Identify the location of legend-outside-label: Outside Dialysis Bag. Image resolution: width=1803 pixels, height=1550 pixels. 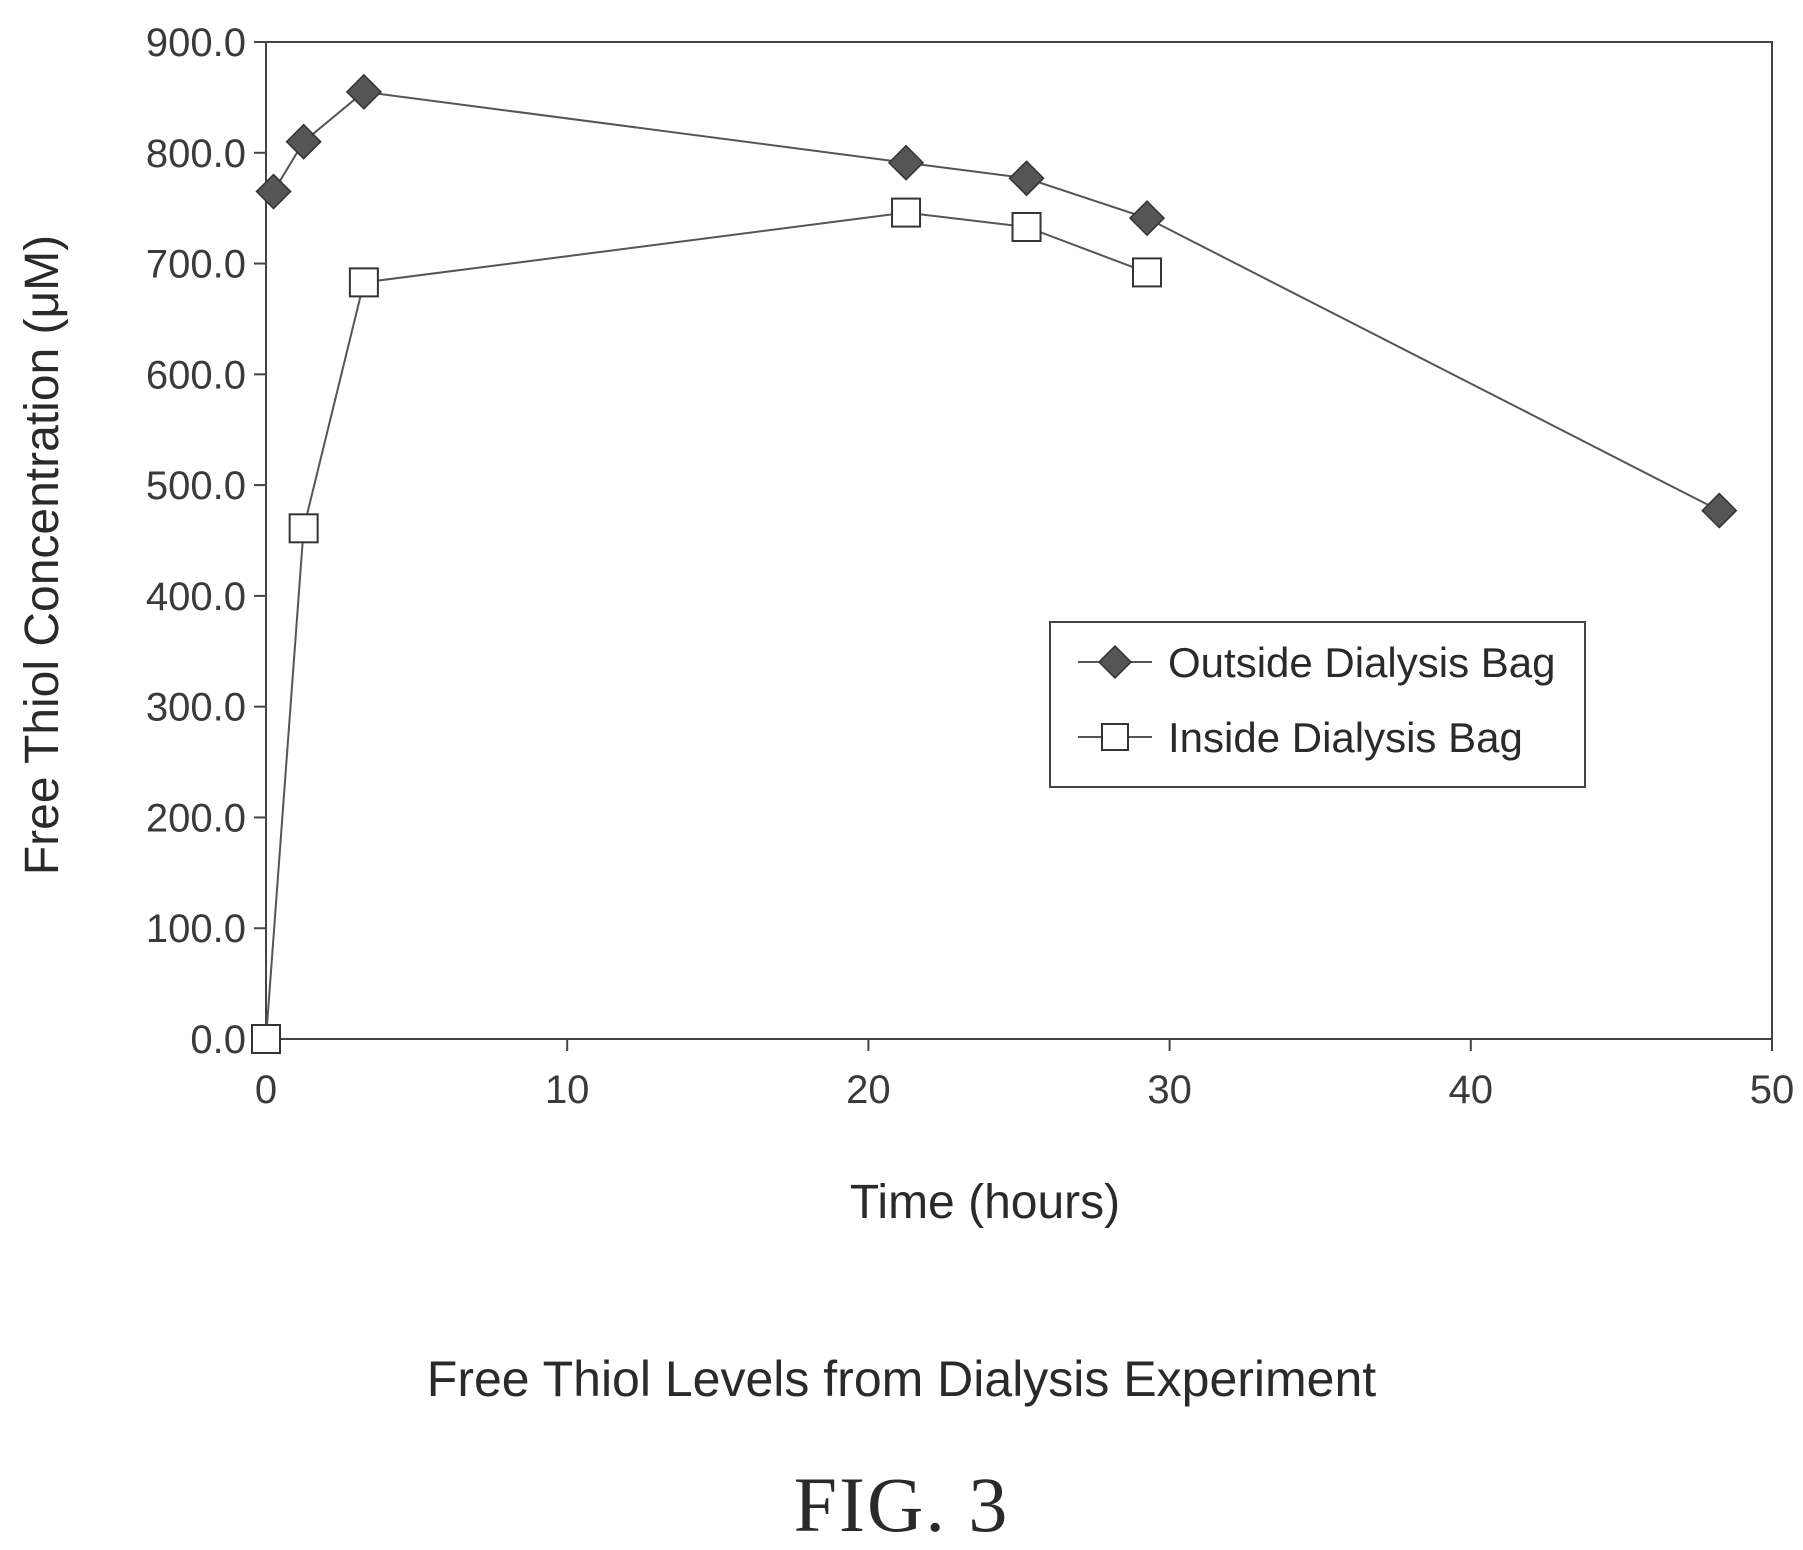
(1362, 662).